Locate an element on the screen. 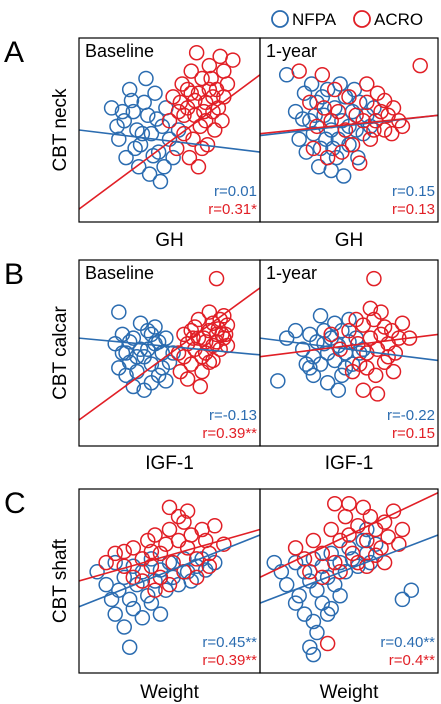  x-axis-label: Weight is located at coordinates (350, 692).